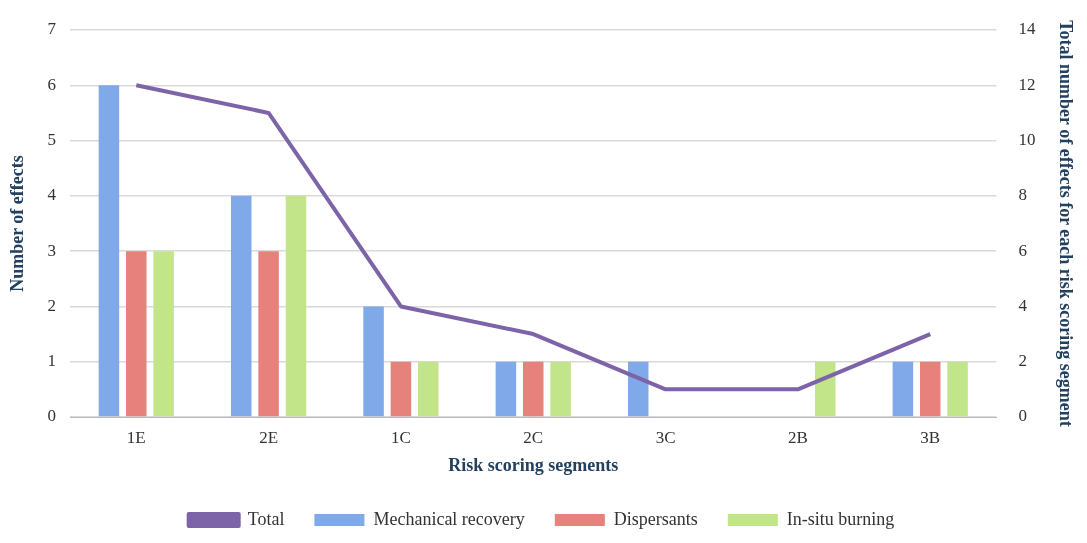 This screenshot has width=1087, height=543. What do you see at coordinates (1022, 416) in the screenshot?
I see `y2-tick-label: 0` at bounding box center [1022, 416].